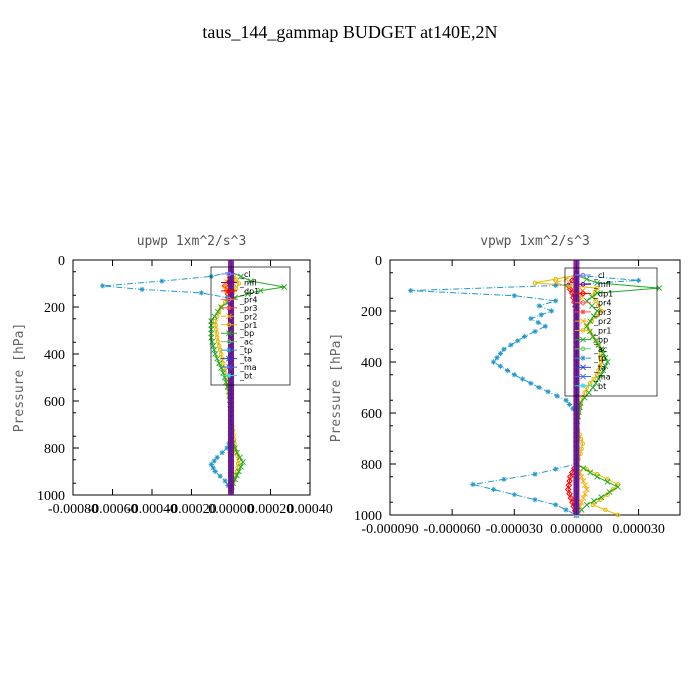 The width and height of the screenshot is (700, 700). I want to click on legend-label: _ac, so click(600, 349).